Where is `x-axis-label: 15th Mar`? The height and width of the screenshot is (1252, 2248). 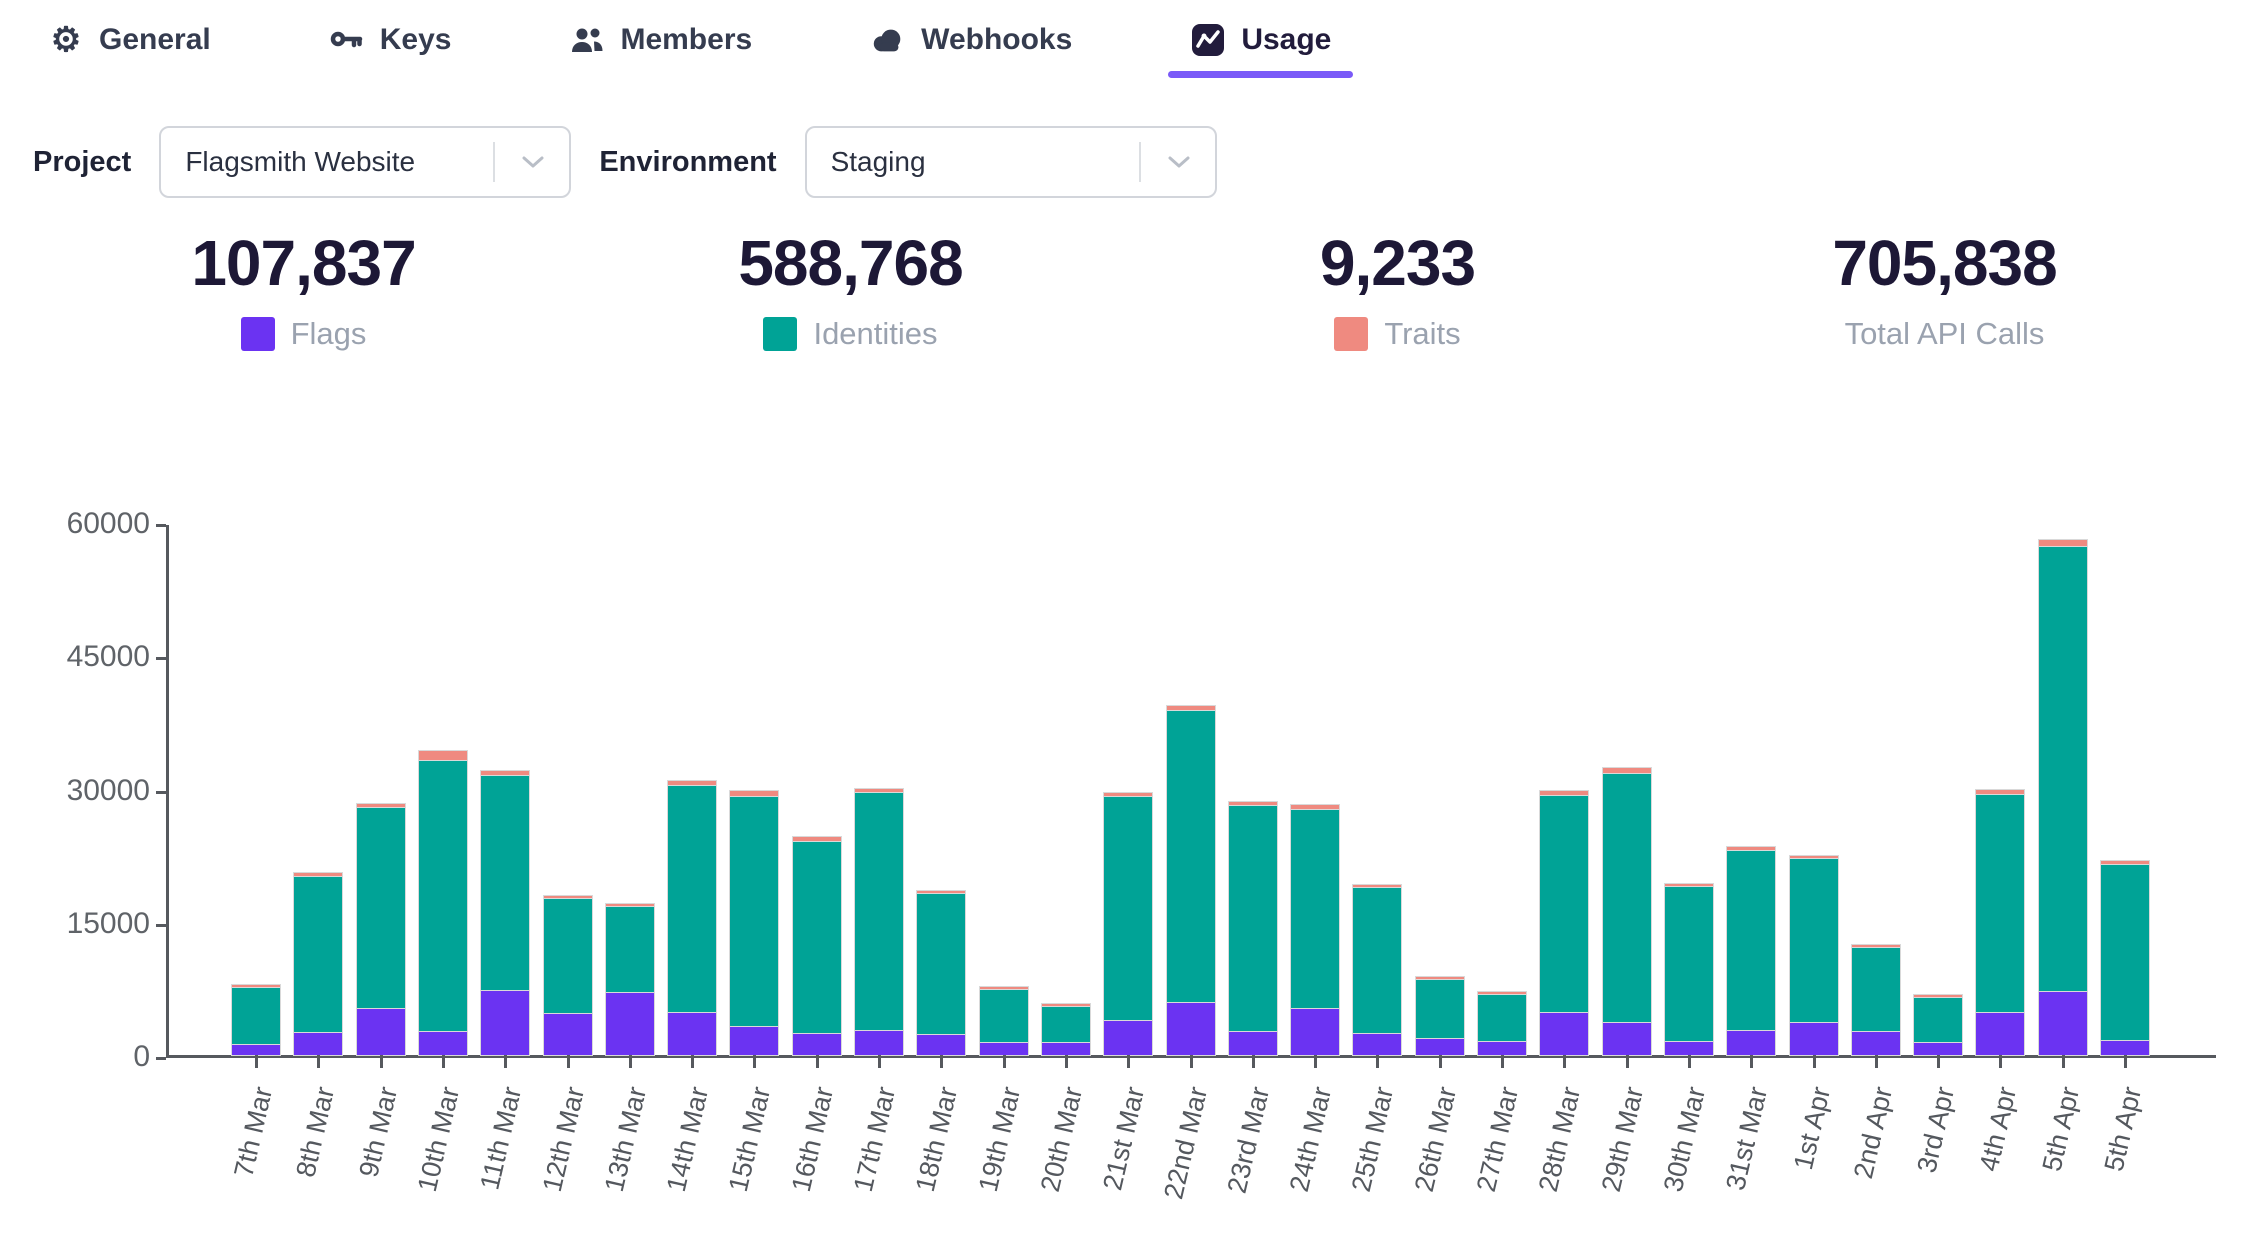 x-axis-label: 15th Mar is located at coordinates (750, 1139).